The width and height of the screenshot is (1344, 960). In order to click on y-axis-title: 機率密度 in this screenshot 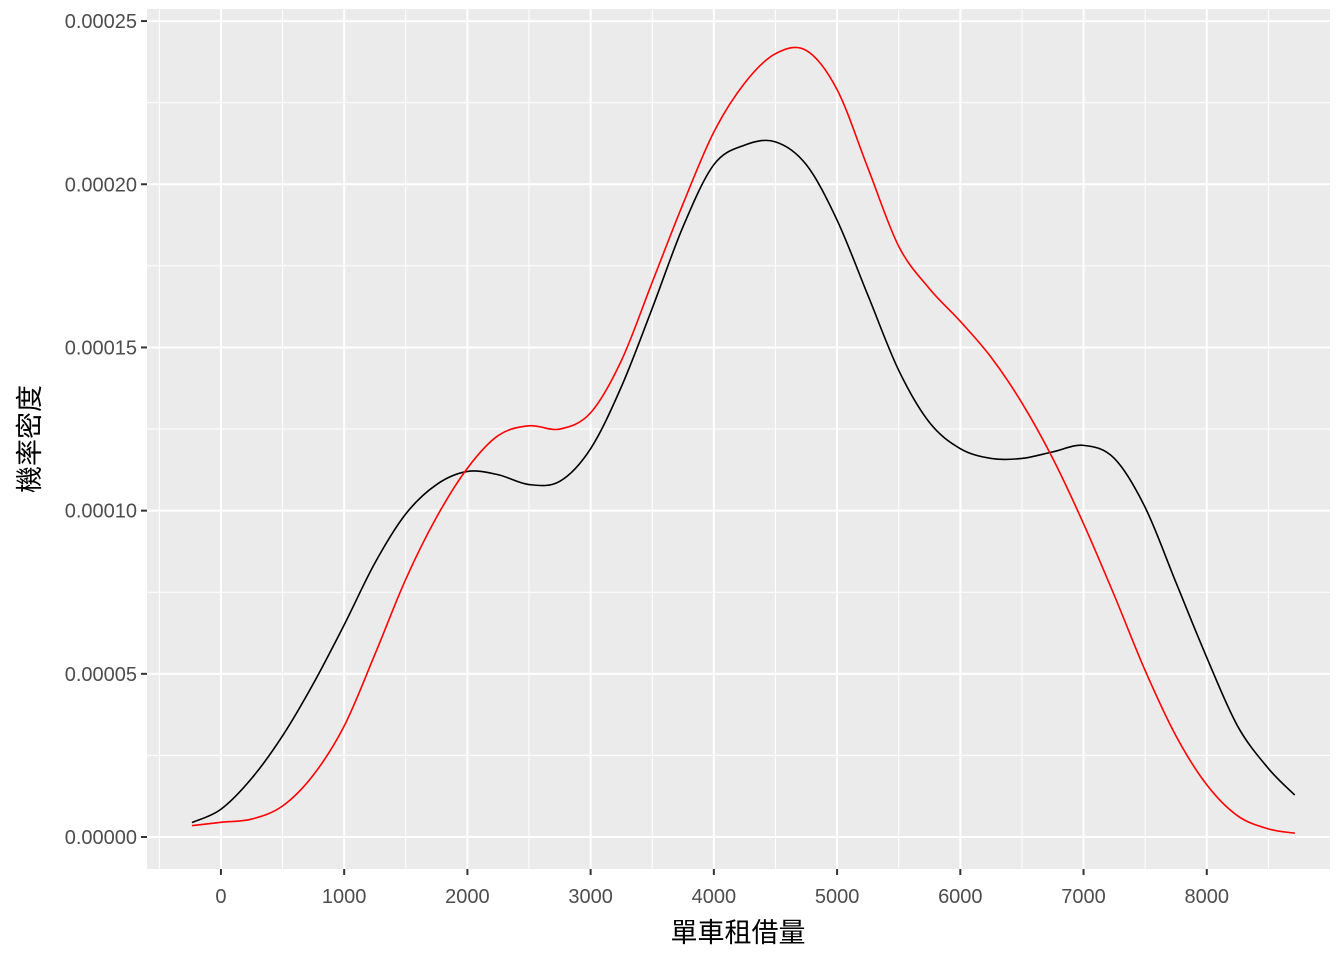, I will do `click(30, 439)`.